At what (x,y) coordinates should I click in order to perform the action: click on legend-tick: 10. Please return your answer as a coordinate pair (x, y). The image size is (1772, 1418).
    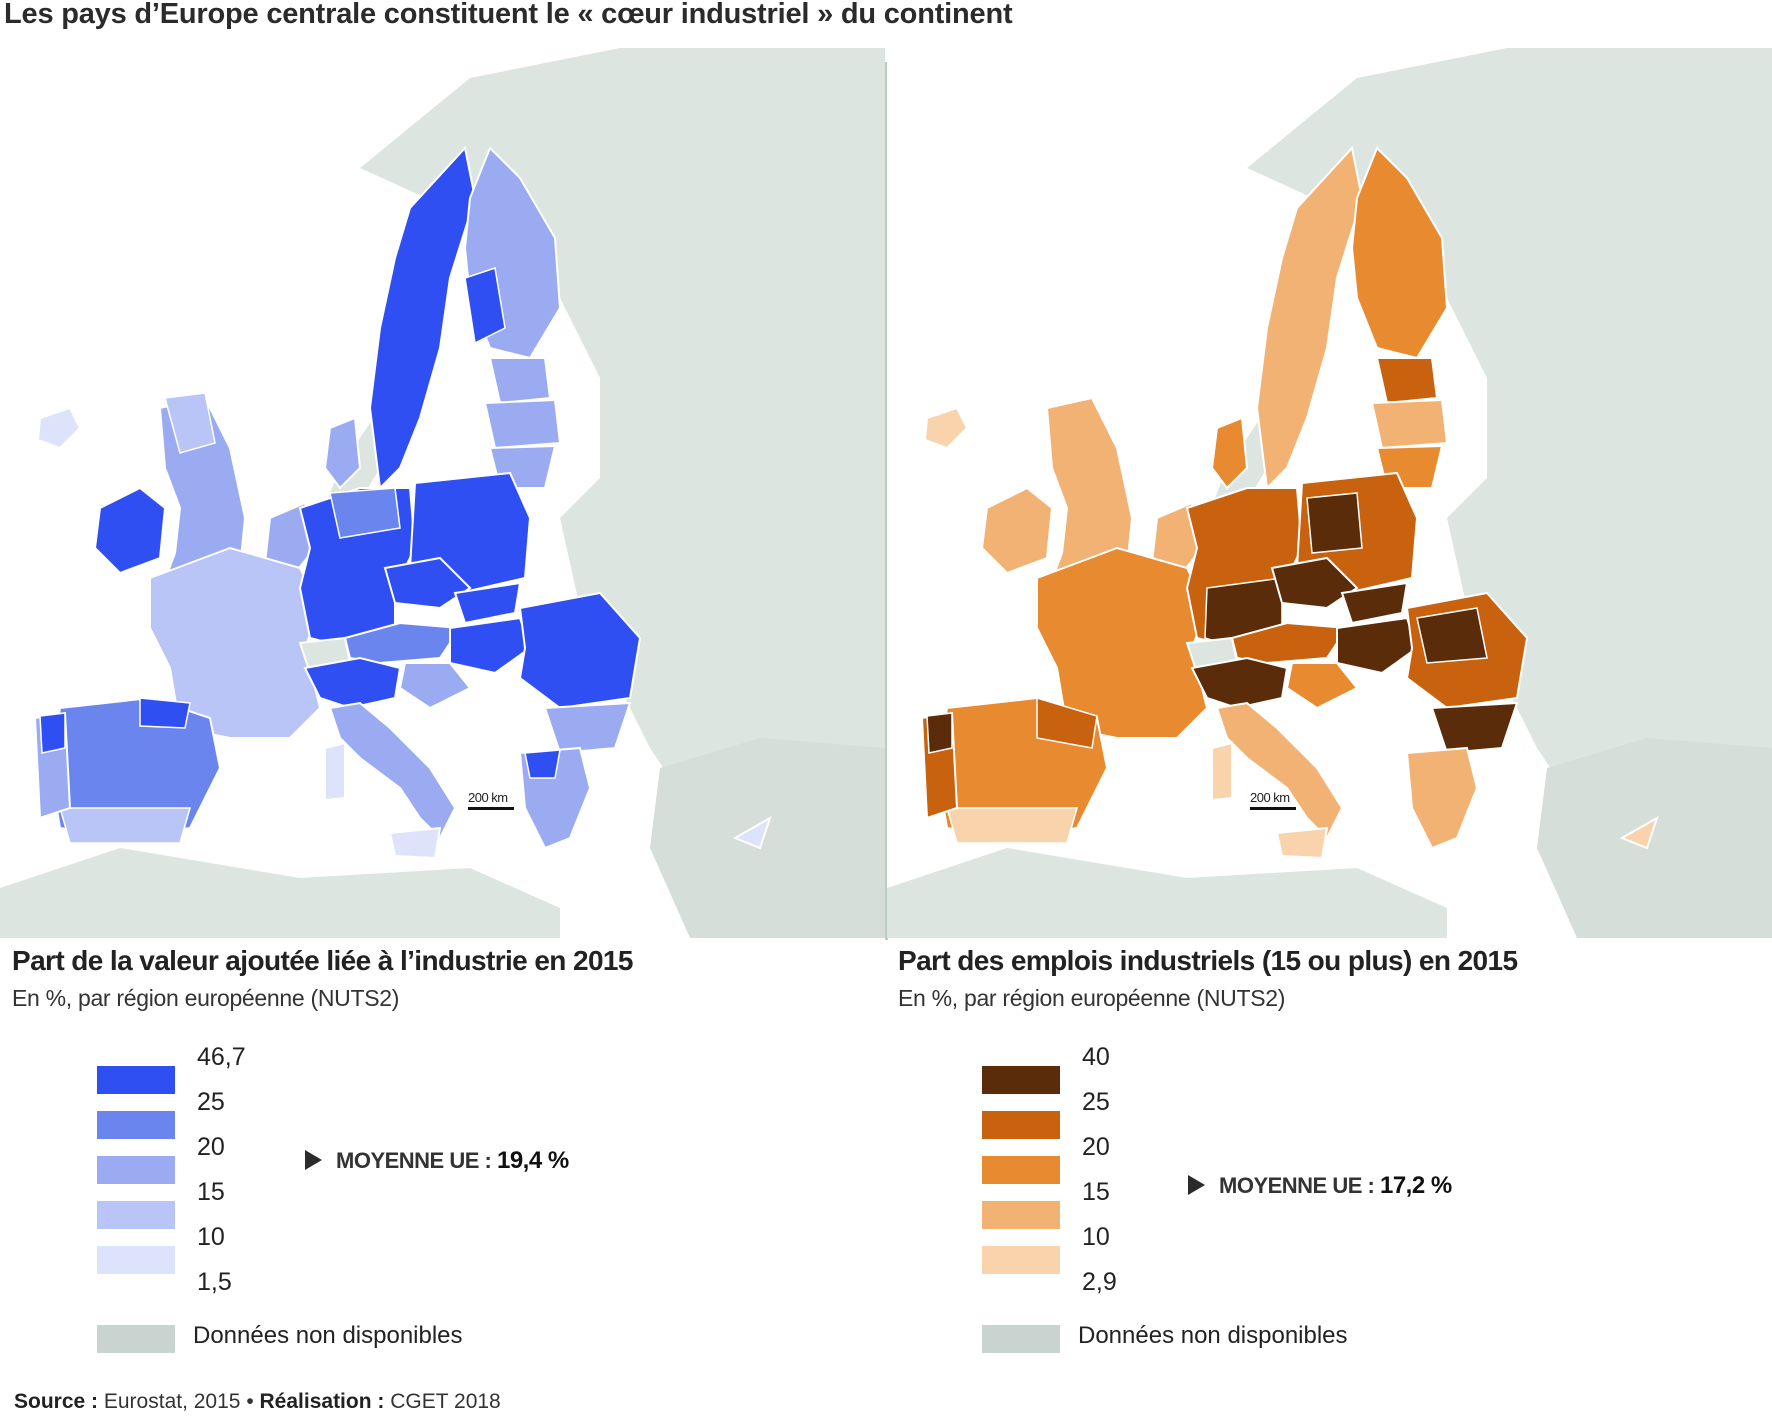
    Looking at the image, I should click on (1096, 1237).